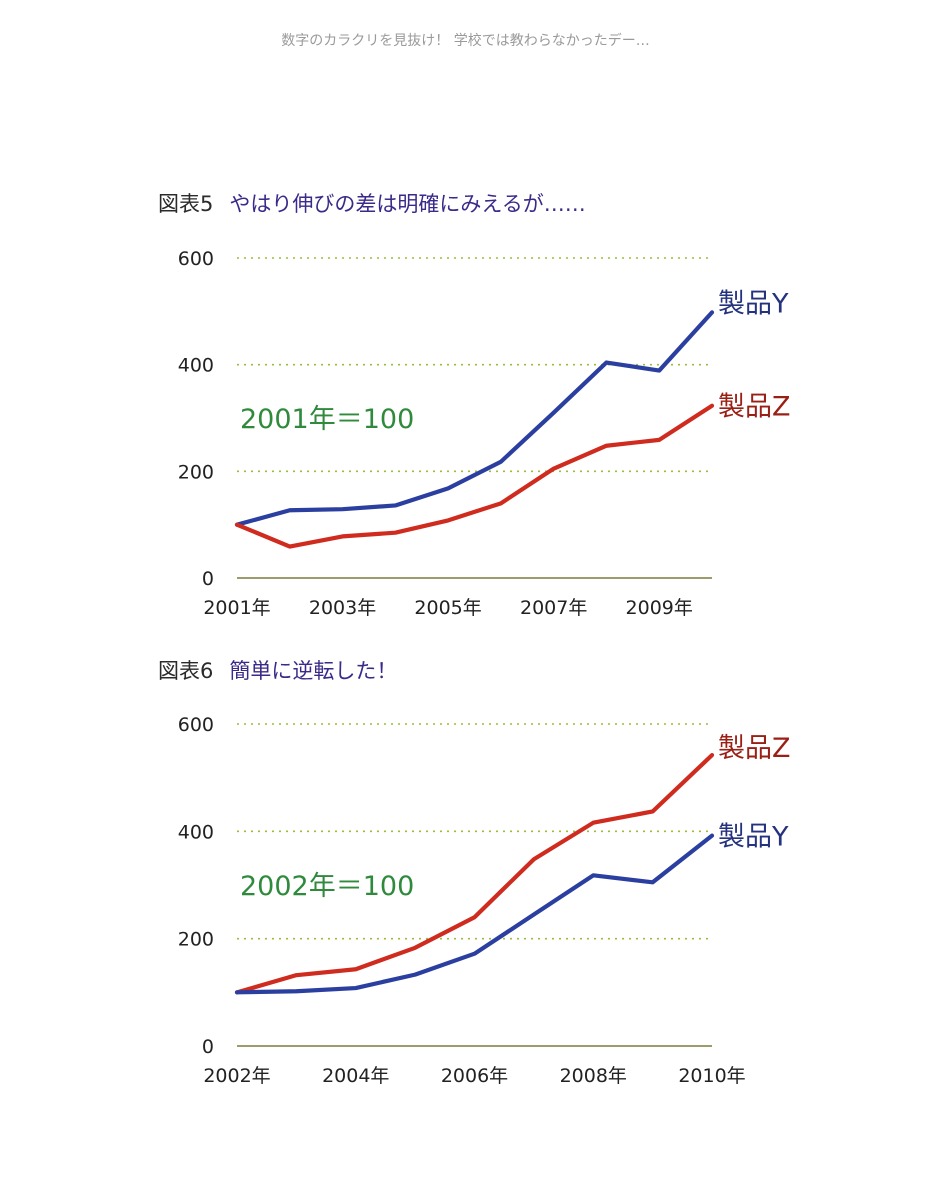  I want to click on x-tick-label: 2007年, so click(553, 608).